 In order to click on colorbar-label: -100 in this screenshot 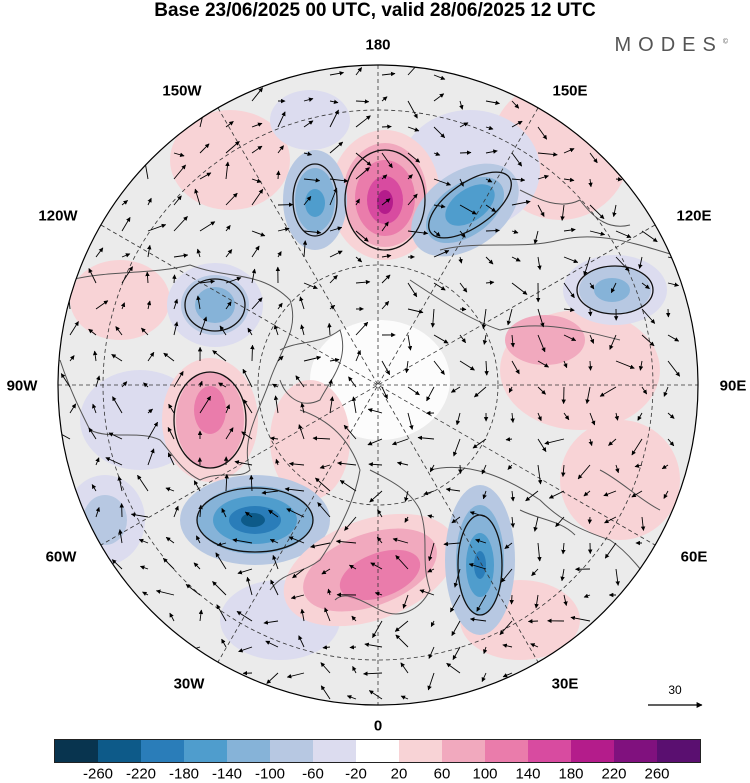, I will do `click(270, 774)`.